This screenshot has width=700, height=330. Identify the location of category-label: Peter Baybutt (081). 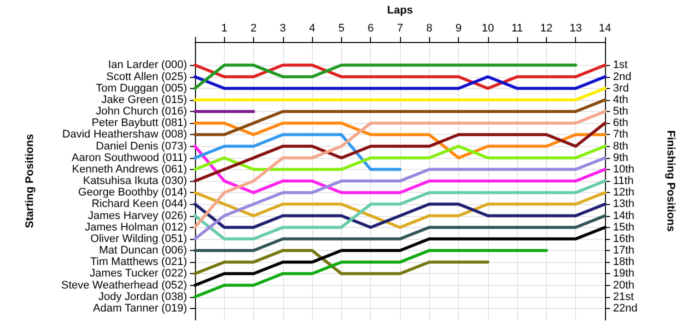
(139, 123).